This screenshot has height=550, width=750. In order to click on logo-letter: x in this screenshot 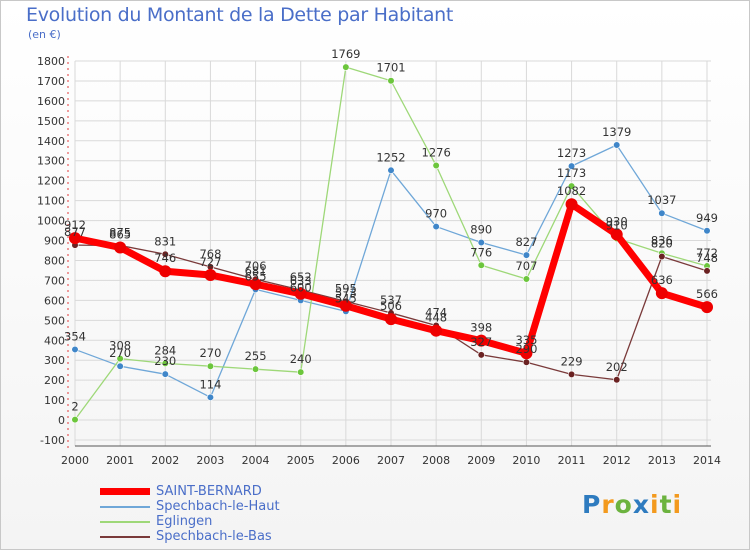, I will do `click(641, 504)`.